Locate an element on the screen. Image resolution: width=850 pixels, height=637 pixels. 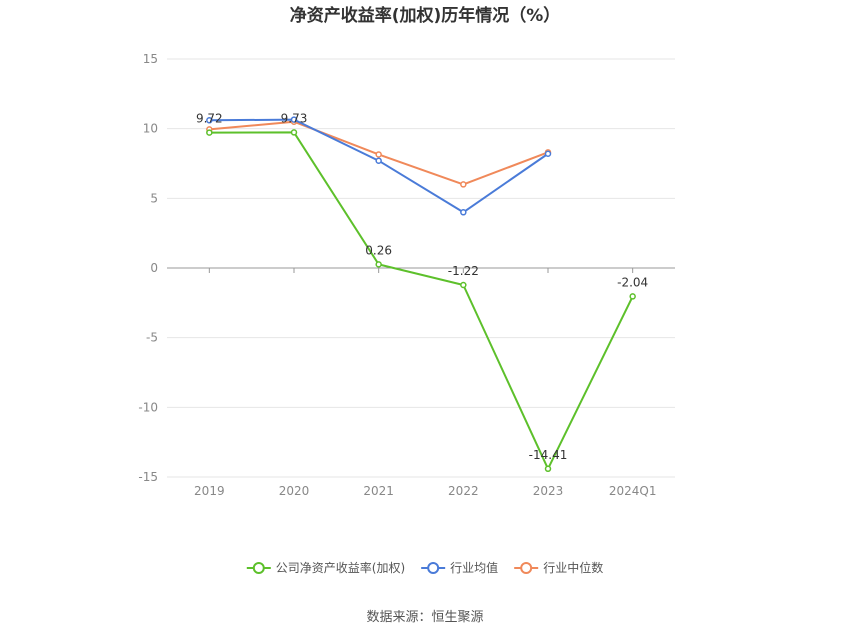
legend-item: 行业中位数 is located at coordinates (558, 567).